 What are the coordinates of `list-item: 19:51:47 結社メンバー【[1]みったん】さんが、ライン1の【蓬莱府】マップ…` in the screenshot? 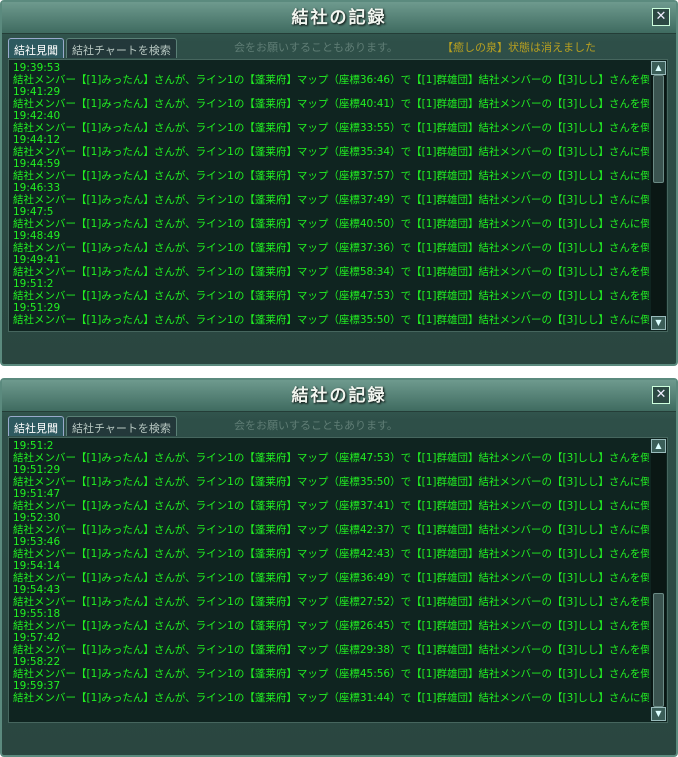 It's located at (331, 500).